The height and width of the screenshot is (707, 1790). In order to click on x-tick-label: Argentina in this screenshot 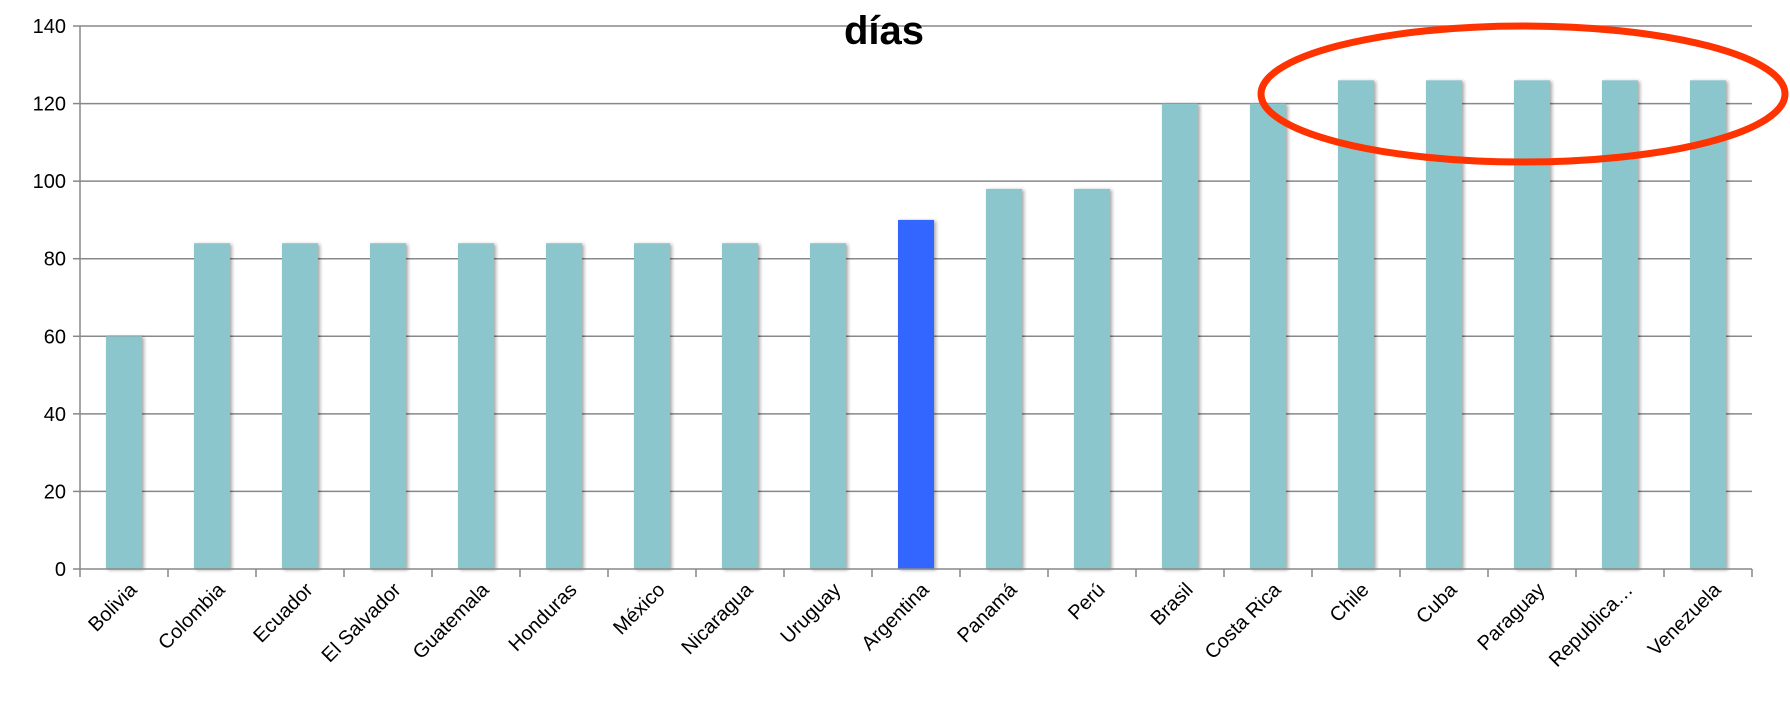, I will do `click(895, 616)`.